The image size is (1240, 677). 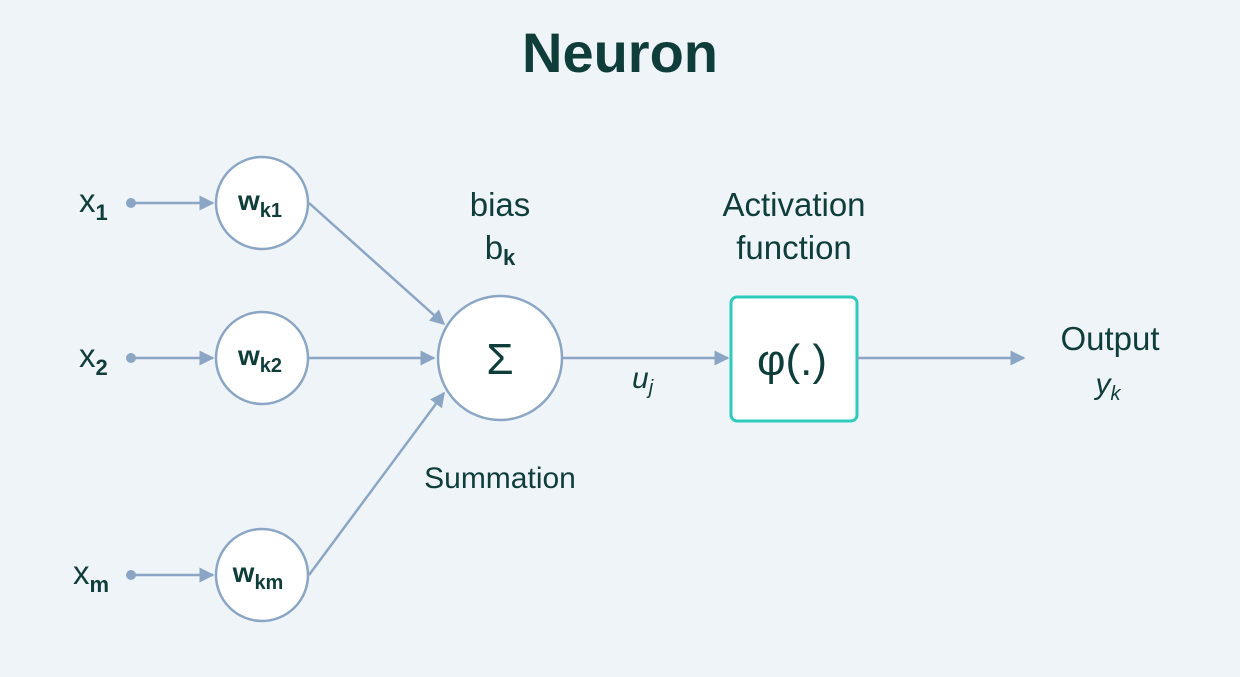 I want to click on output-label: Output, so click(x=1109, y=338).